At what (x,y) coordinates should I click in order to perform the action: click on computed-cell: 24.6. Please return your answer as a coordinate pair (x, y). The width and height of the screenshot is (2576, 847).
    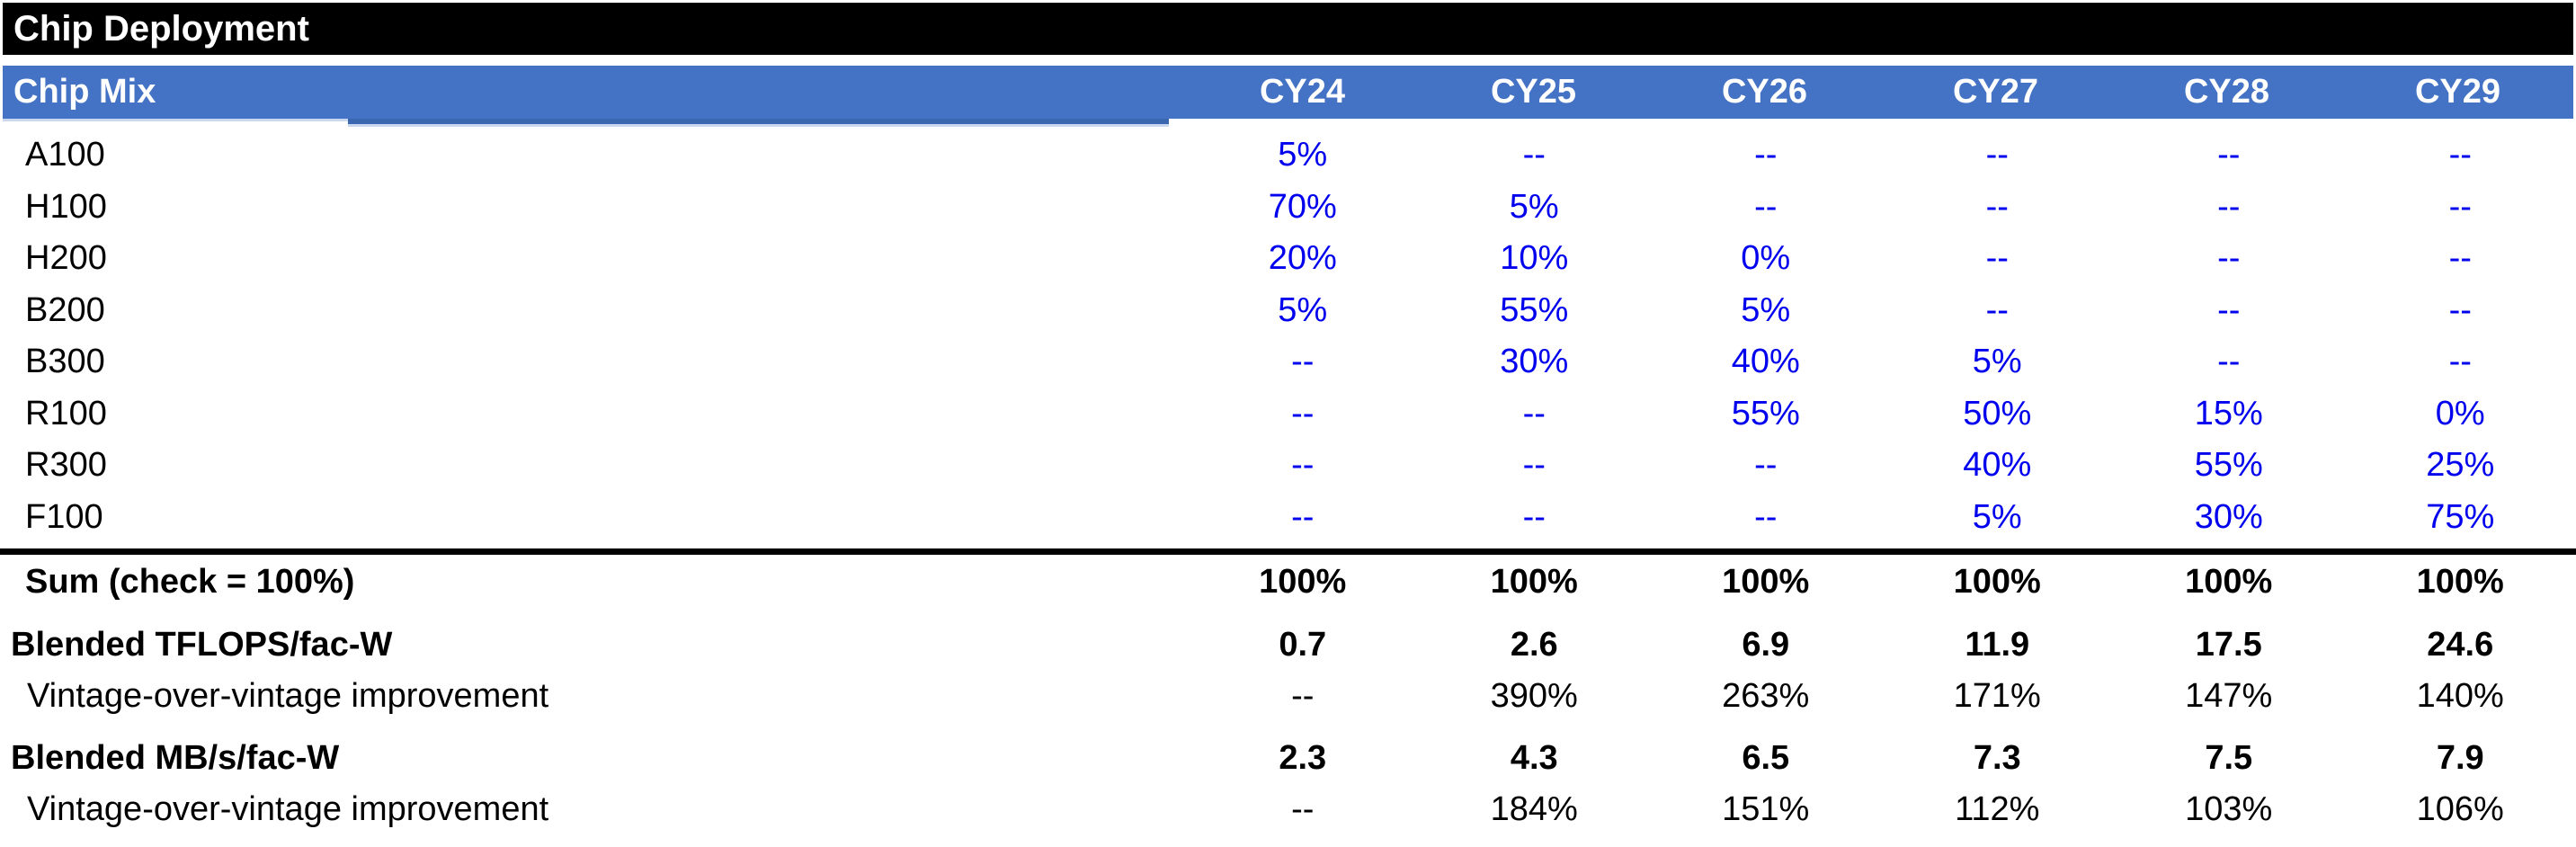
    Looking at the image, I should click on (2460, 645).